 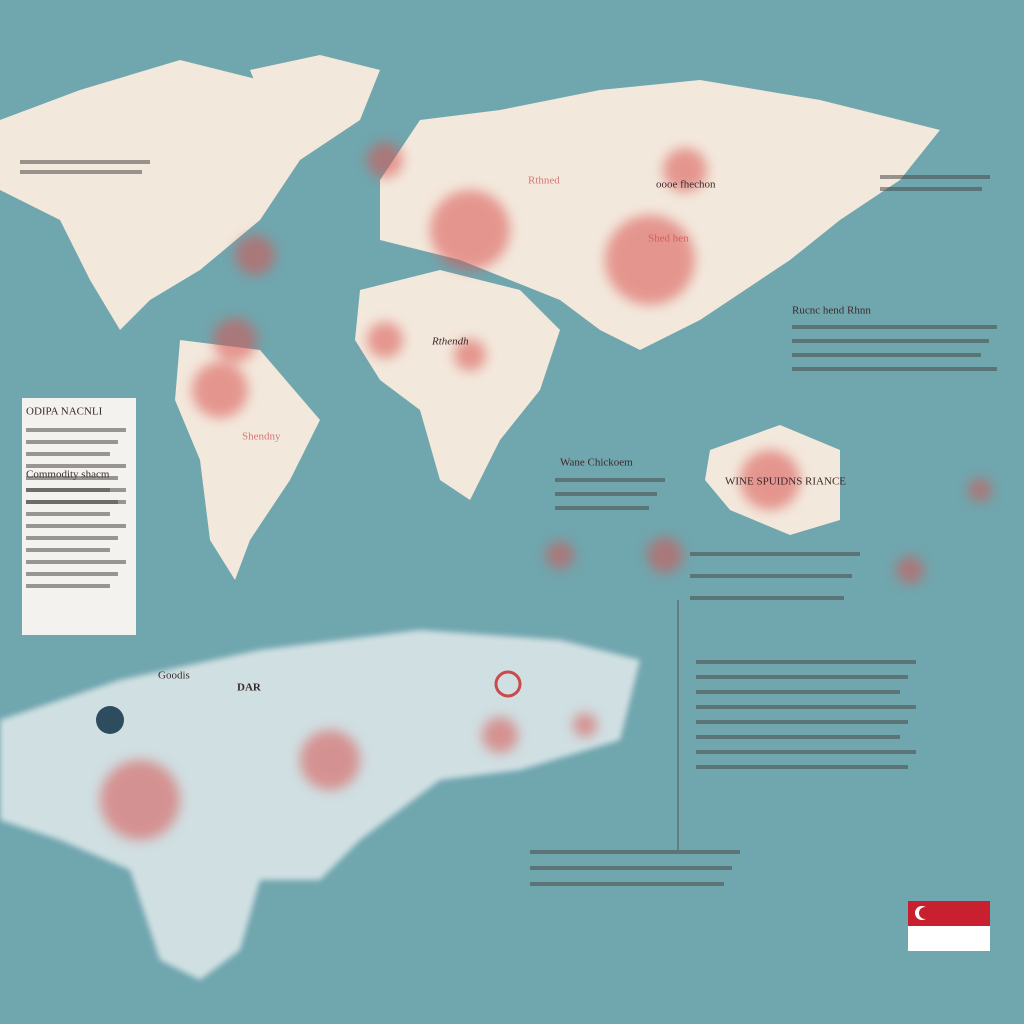 What do you see at coordinates (249, 688) in the screenshot?
I see `label: DAR` at bounding box center [249, 688].